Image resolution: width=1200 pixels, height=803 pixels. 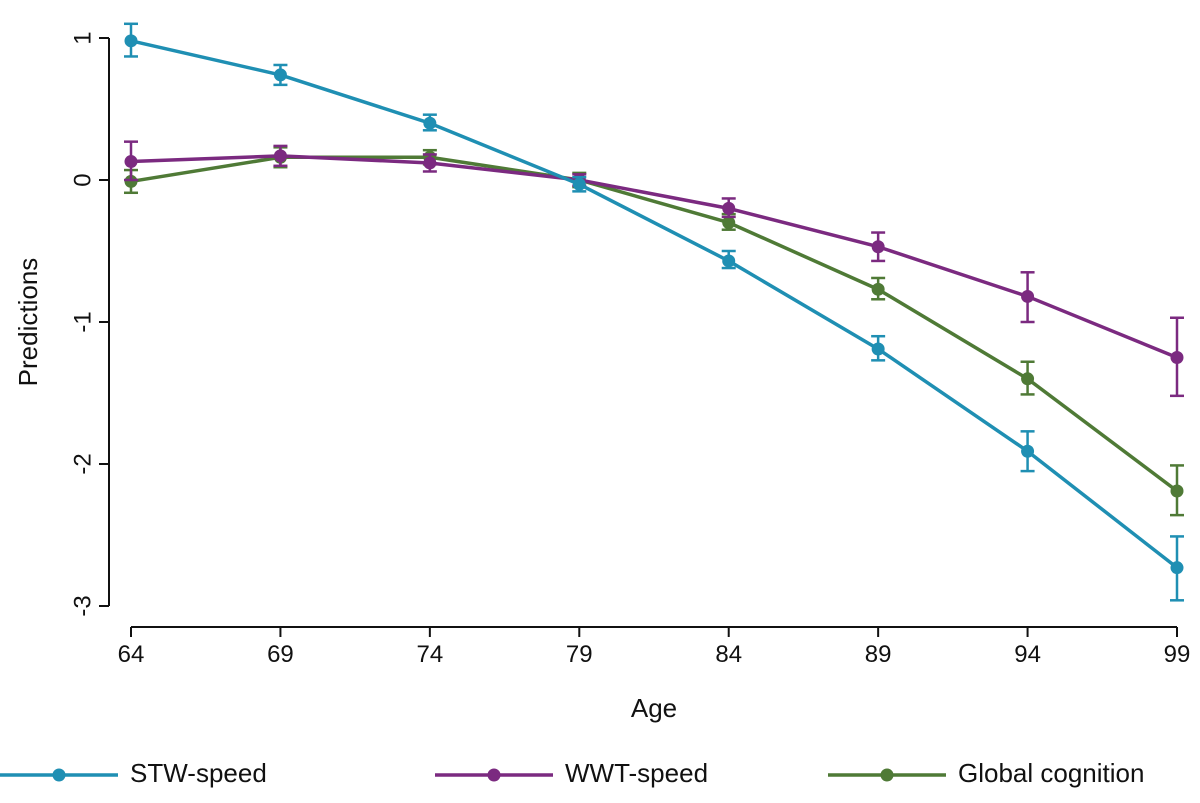 What do you see at coordinates (878, 654) in the screenshot?
I see `x-tick-label: 89` at bounding box center [878, 654].